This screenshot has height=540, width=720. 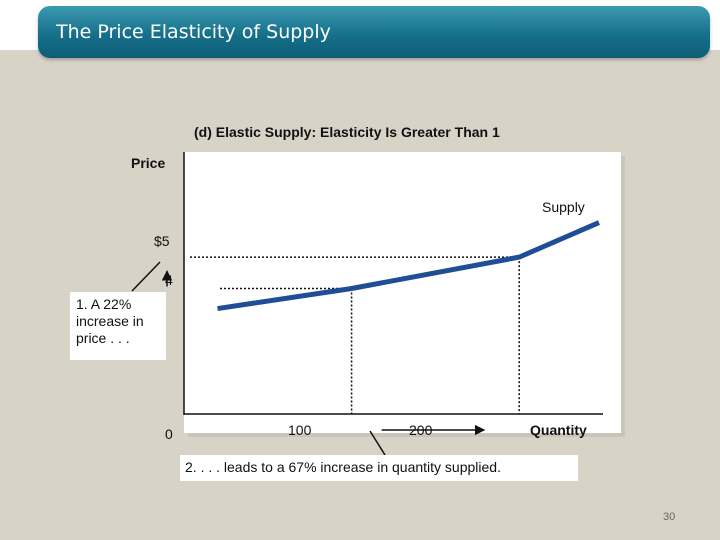 What do you see at coordinates (162, 241) in the screenshot?
I see `y-tick-label-5: $5` at bounding box center [162, 241].